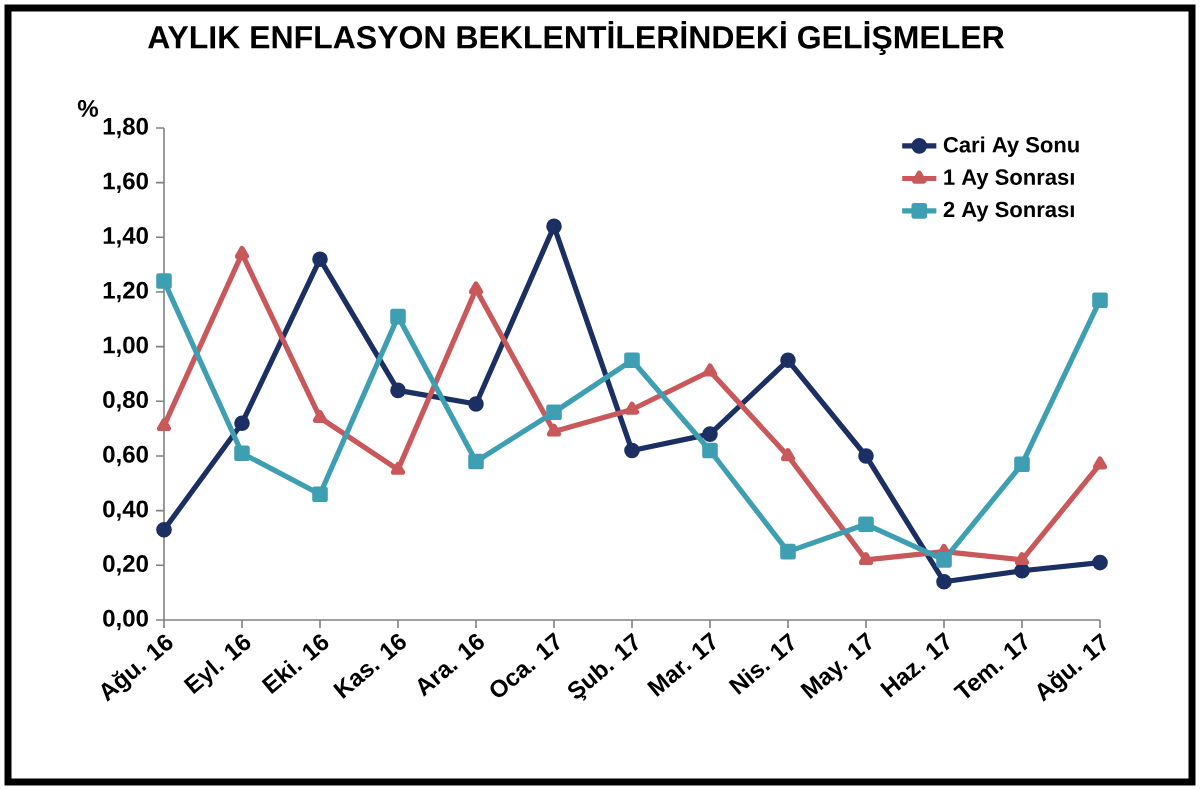 The width and height of the screenshot is (1200, 790). Describe the element at coordinates (125, 128) in the screenshot. I see `y-tick-label: 1,80` at that location.